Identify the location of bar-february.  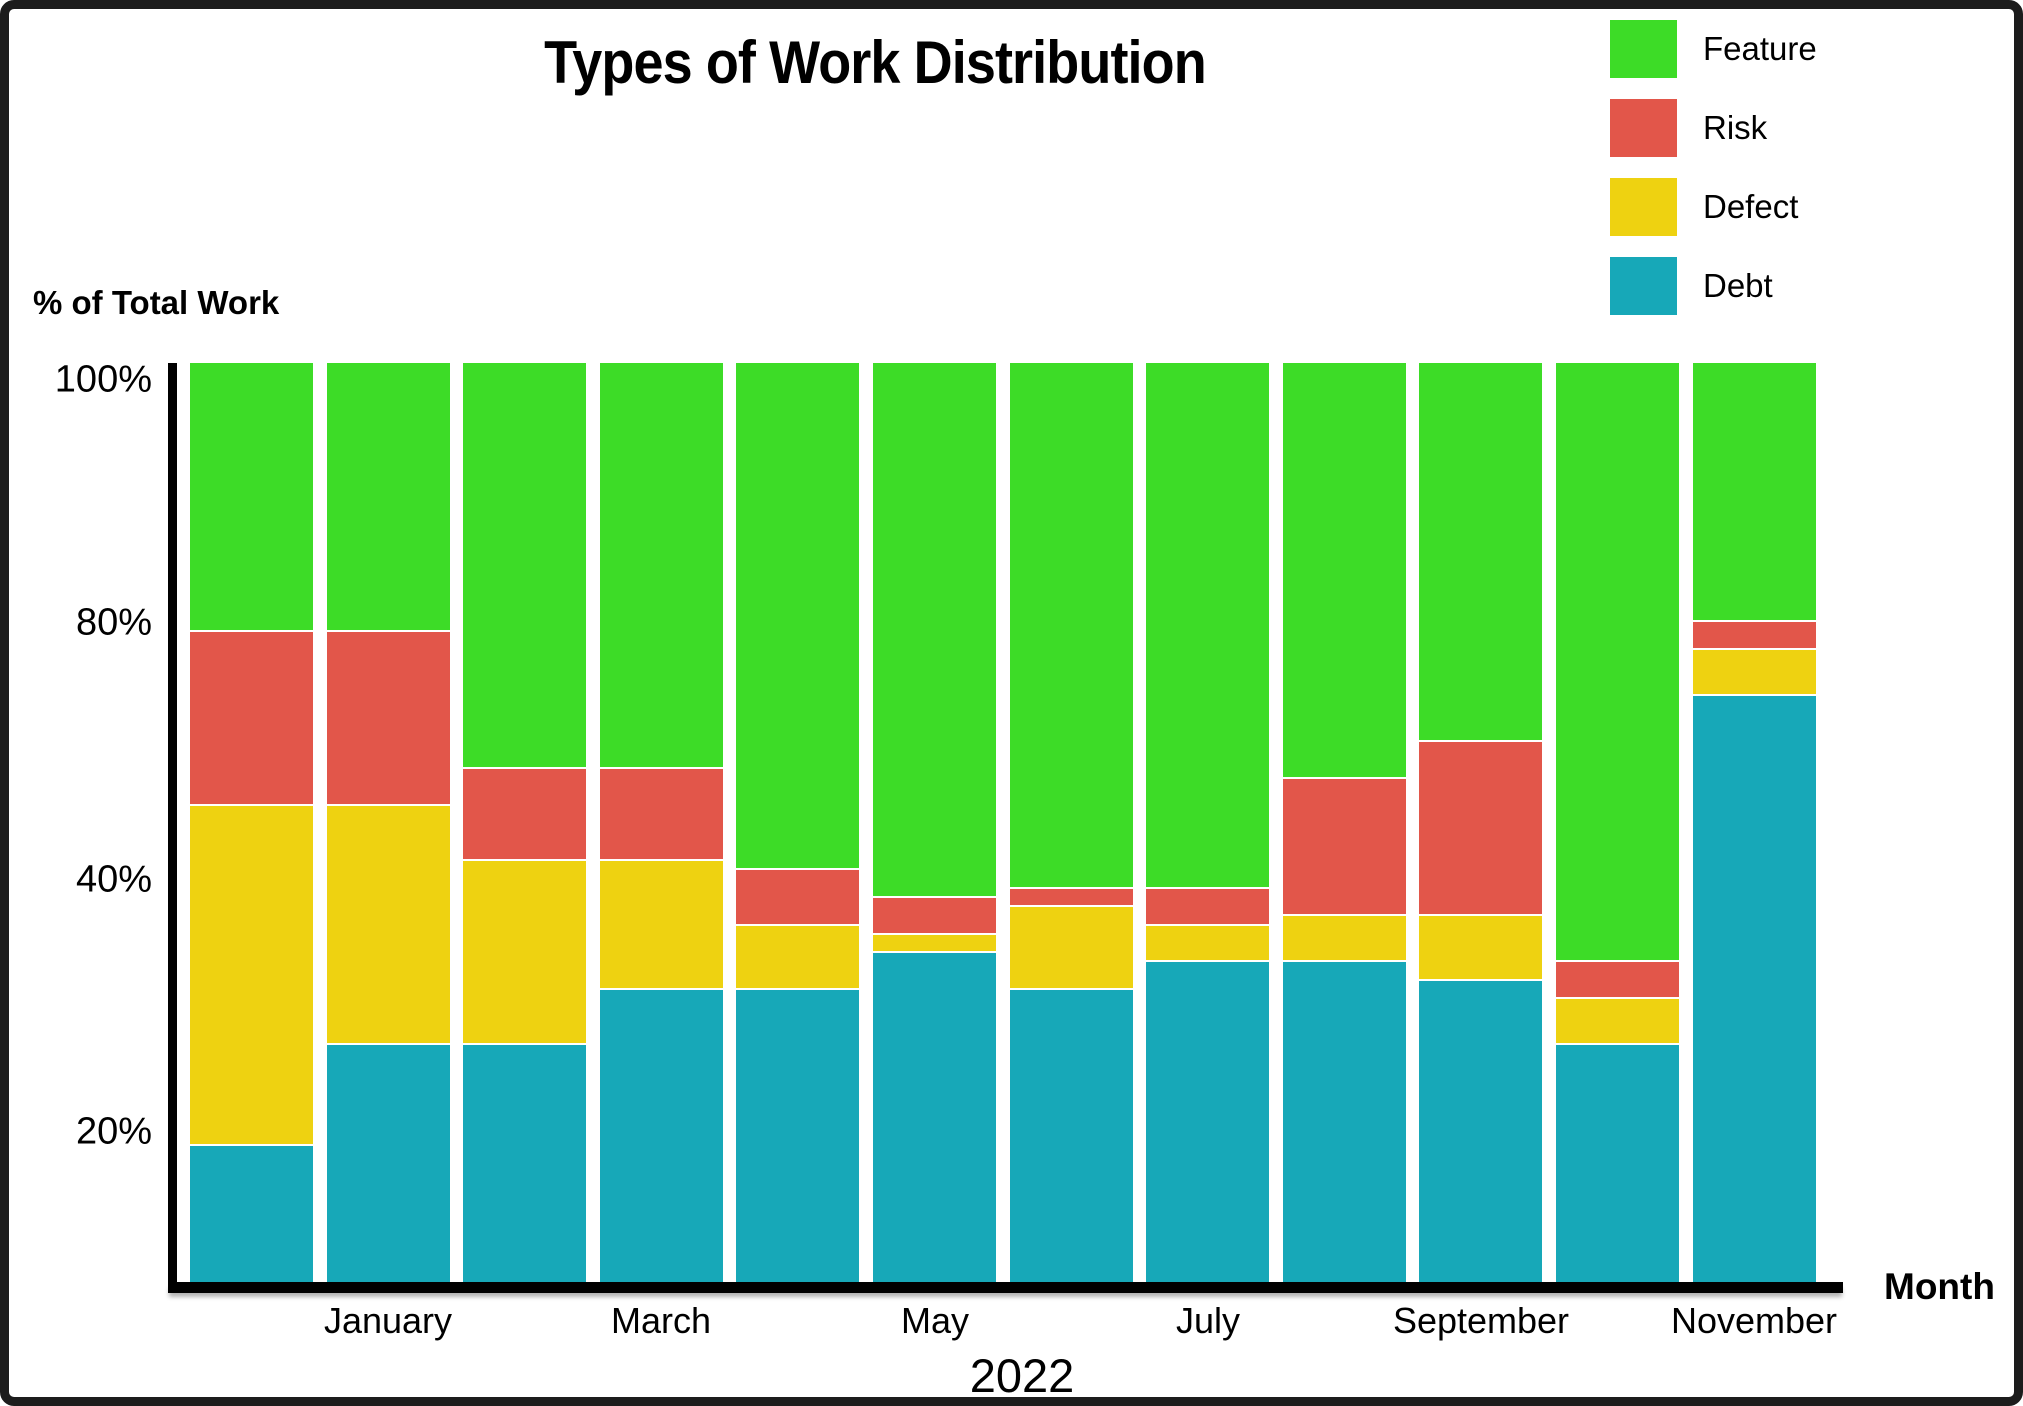
(524, 822).